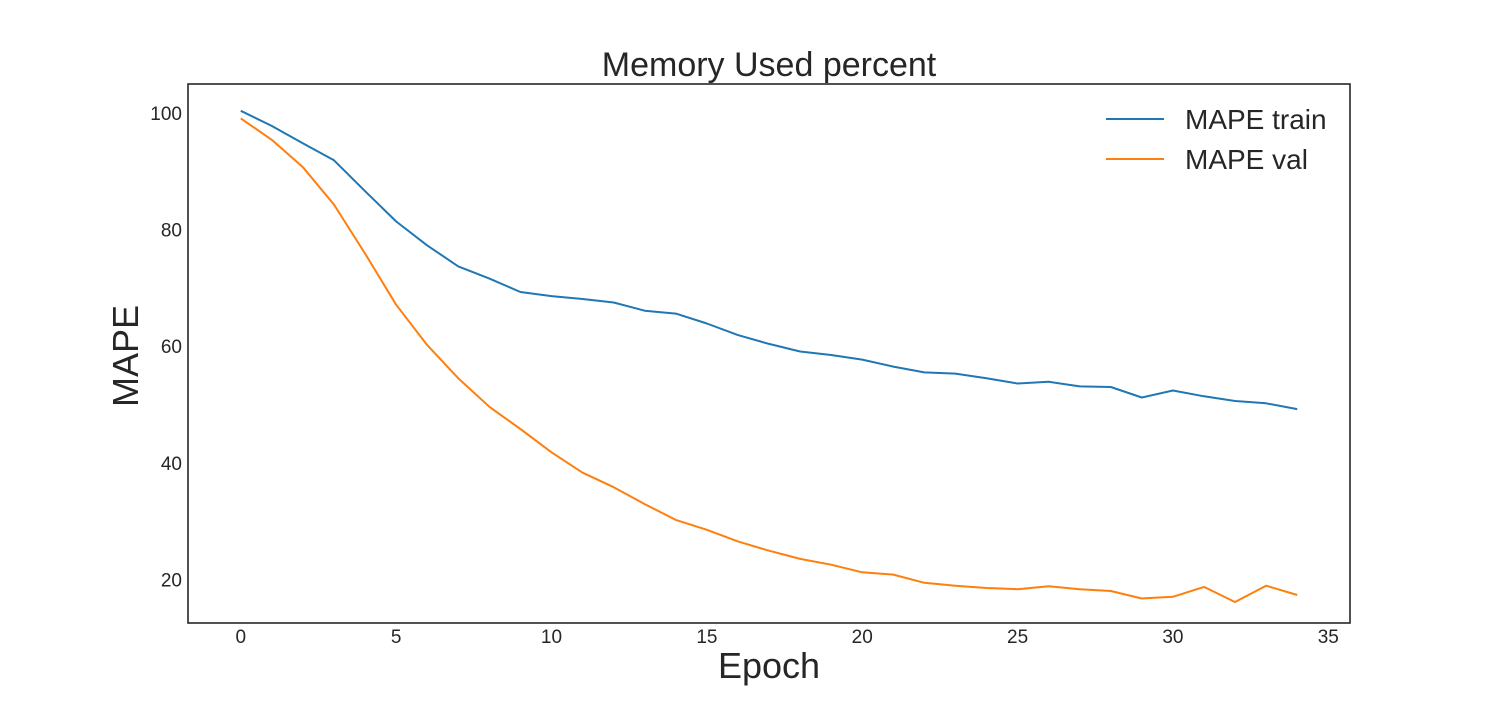 The width and height of the screenshot is (1500, 705). I want to click on y-tick-label: 40, so click(171, 464).